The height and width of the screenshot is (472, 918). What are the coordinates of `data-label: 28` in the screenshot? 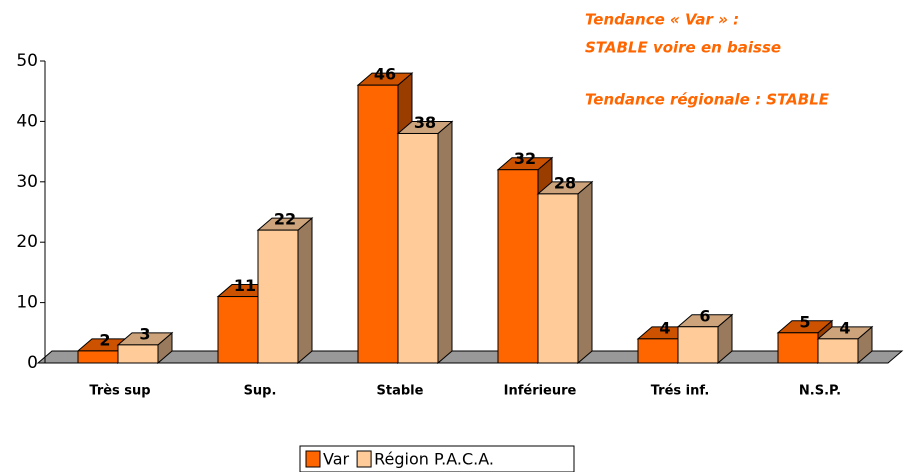 It's located at (565, 182).